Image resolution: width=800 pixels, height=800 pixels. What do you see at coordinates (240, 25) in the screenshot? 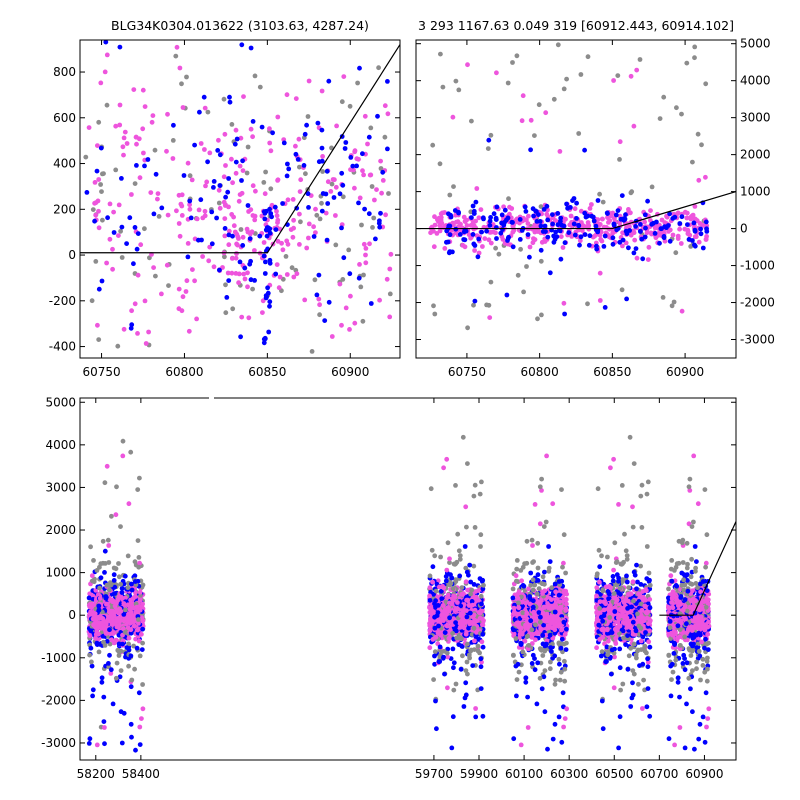
I see `top-left-title: BLG34K0304.013622 (3103.63, 4287.24)` at bounding box center [240, 25].